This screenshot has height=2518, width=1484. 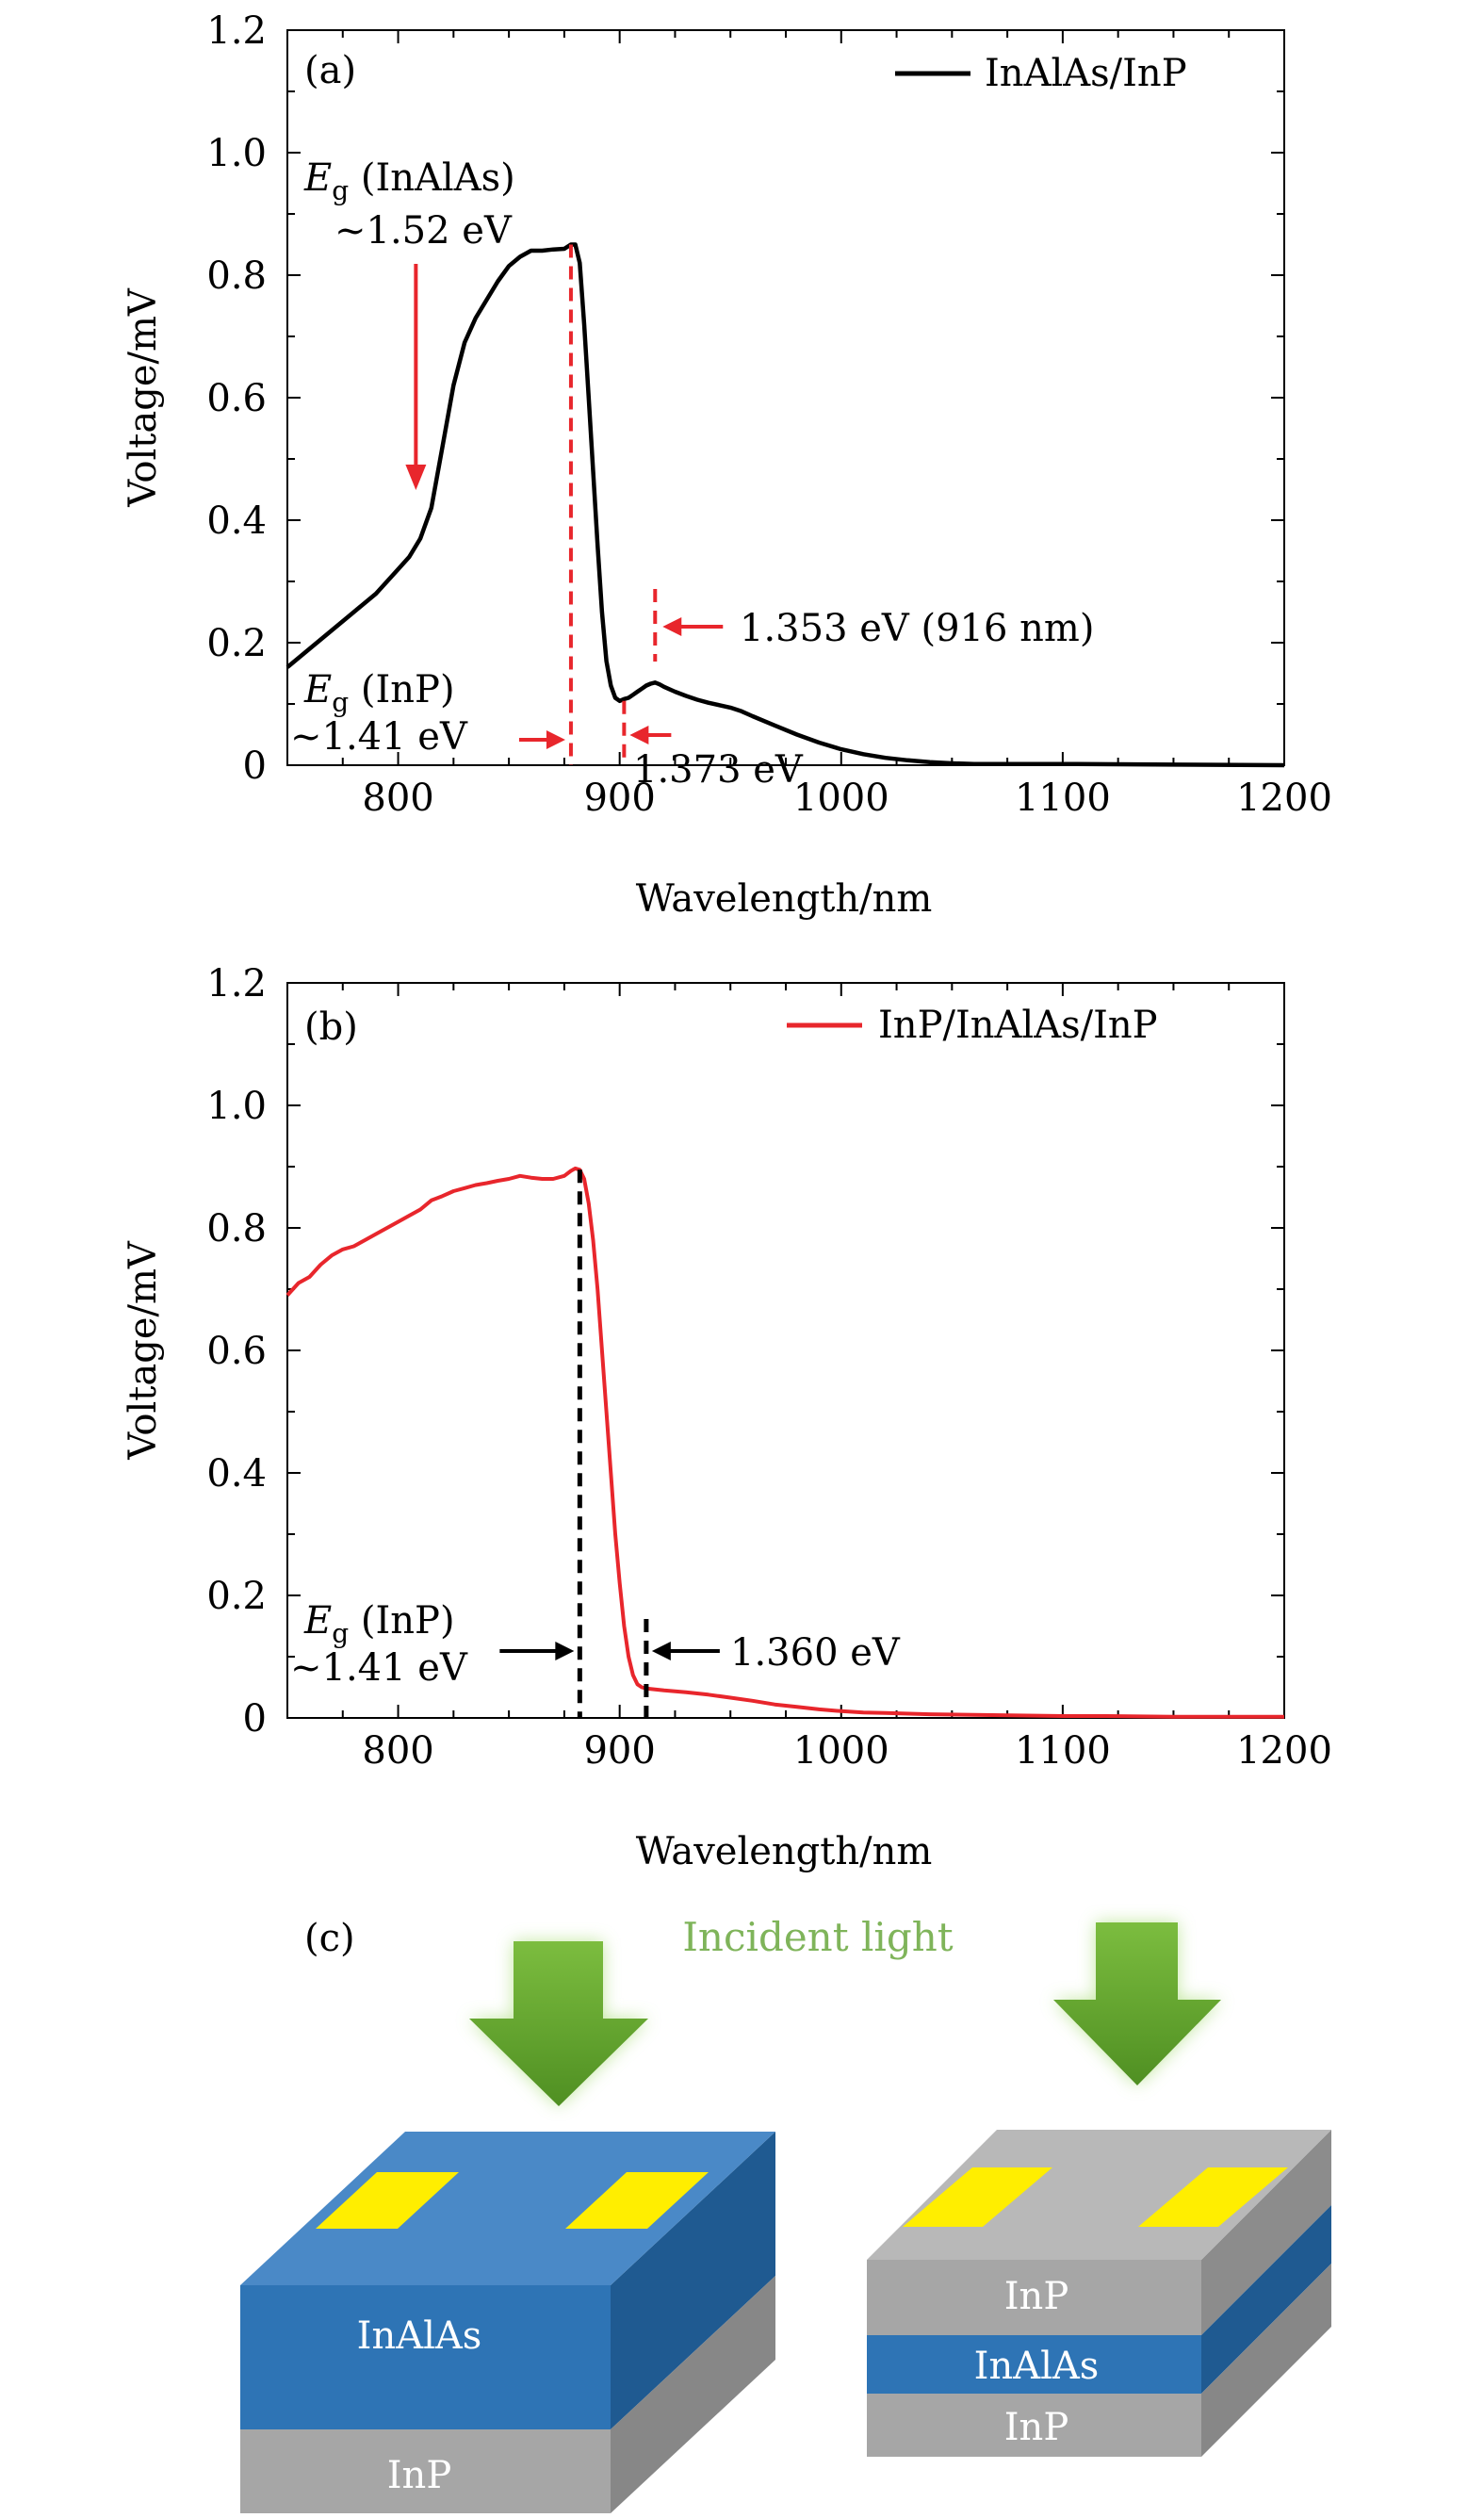 I want to click on eg-inp-label-b: Eg (InP), so click(x=379, y=1624).